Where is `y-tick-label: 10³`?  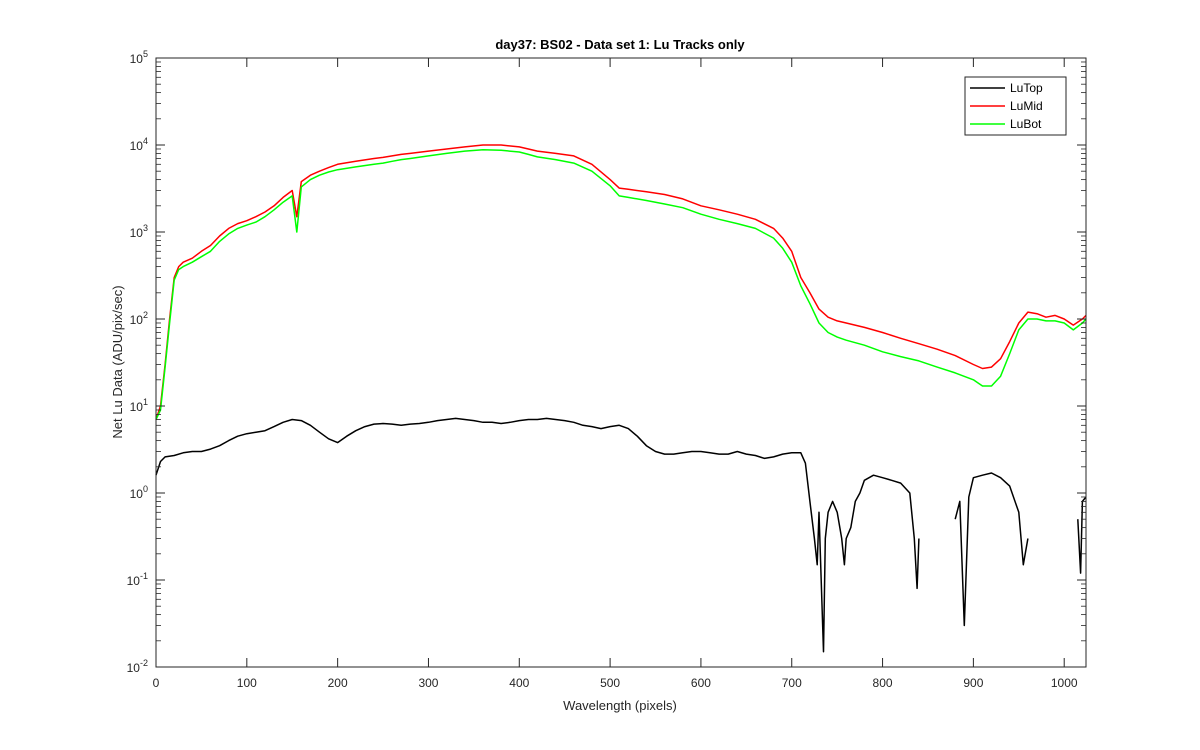 y-tick-label: 10³ is located at coordinates (139, 231).